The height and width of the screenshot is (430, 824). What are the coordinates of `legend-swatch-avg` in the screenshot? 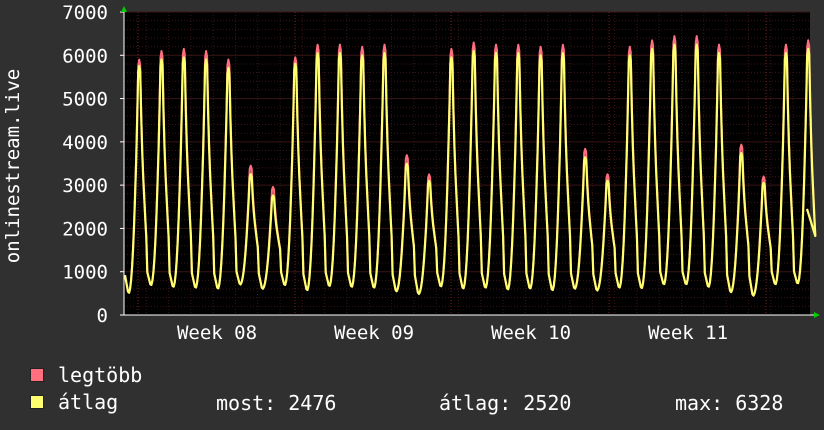 It's located at (37, 401).